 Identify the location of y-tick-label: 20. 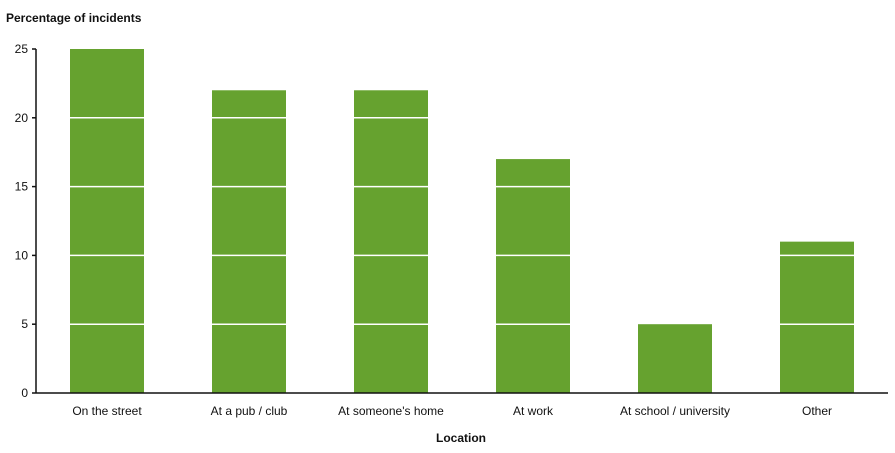
(22, 118).